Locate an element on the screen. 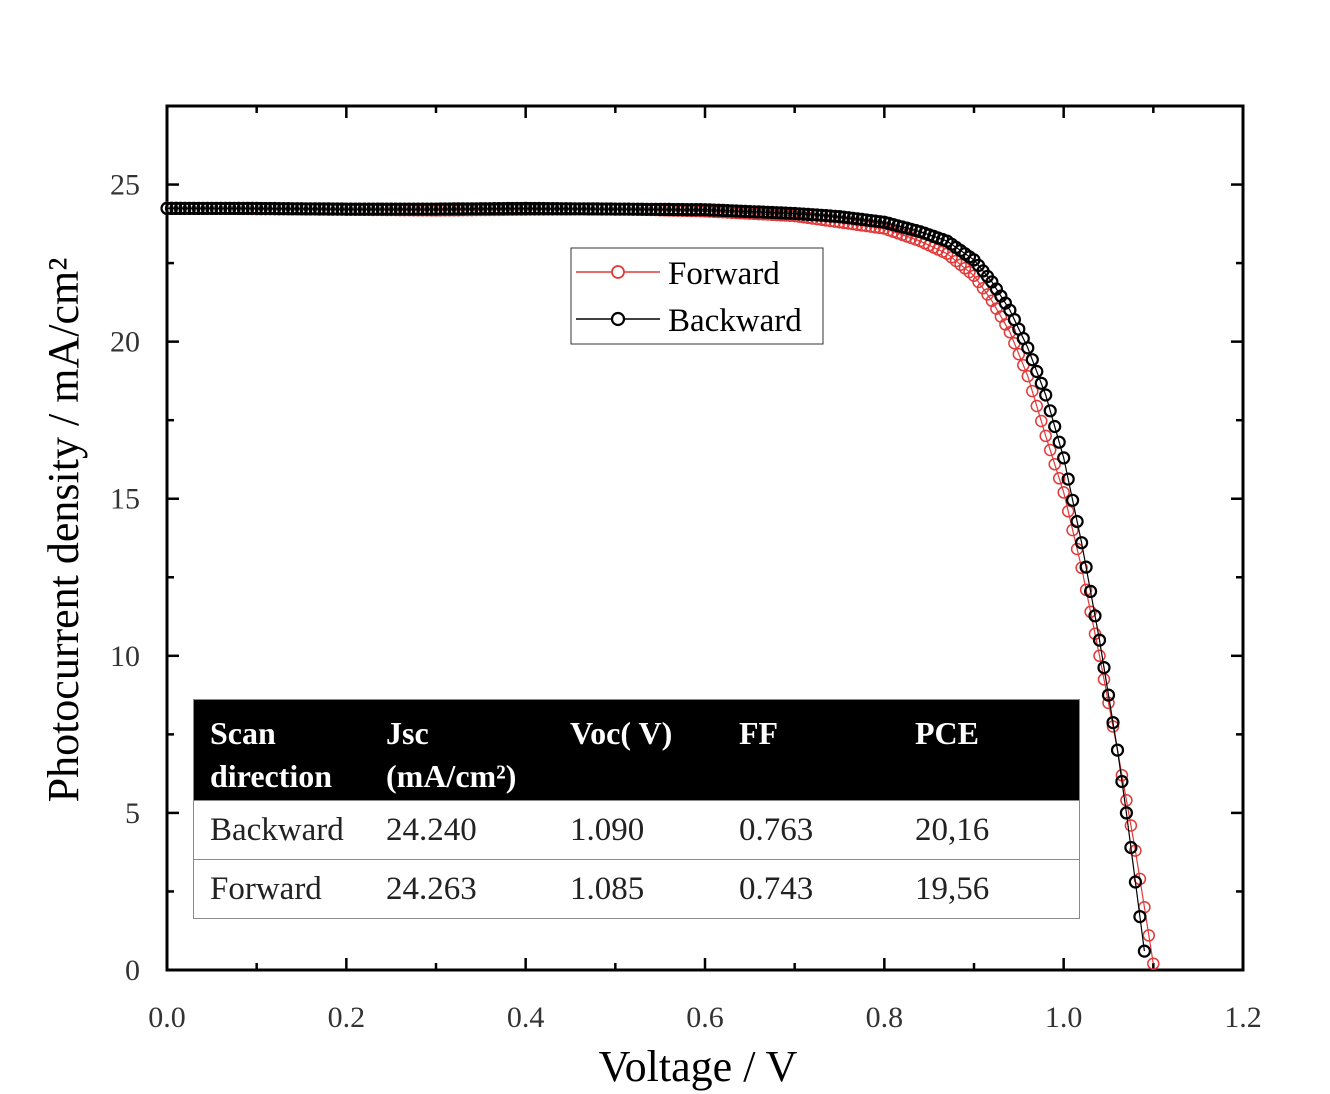 This screenshot has height=1094, width=1330. stats-row-forward: Forward 24.263 1.085 0.743 19,56 is located at coordinates (636, 889).